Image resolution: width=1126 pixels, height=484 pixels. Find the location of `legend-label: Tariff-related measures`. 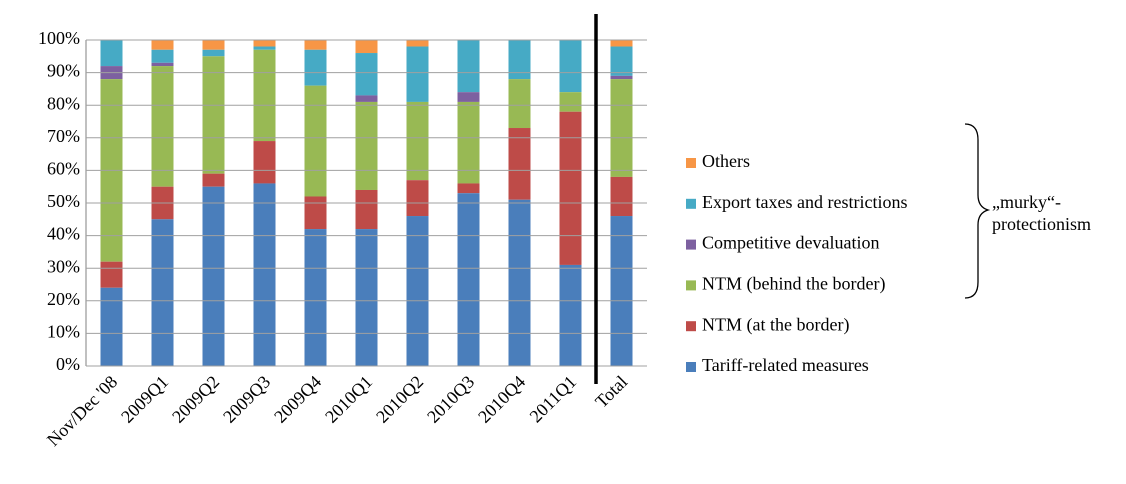

legend-label: Tariff-related measures is located at coordinates (785, 365).